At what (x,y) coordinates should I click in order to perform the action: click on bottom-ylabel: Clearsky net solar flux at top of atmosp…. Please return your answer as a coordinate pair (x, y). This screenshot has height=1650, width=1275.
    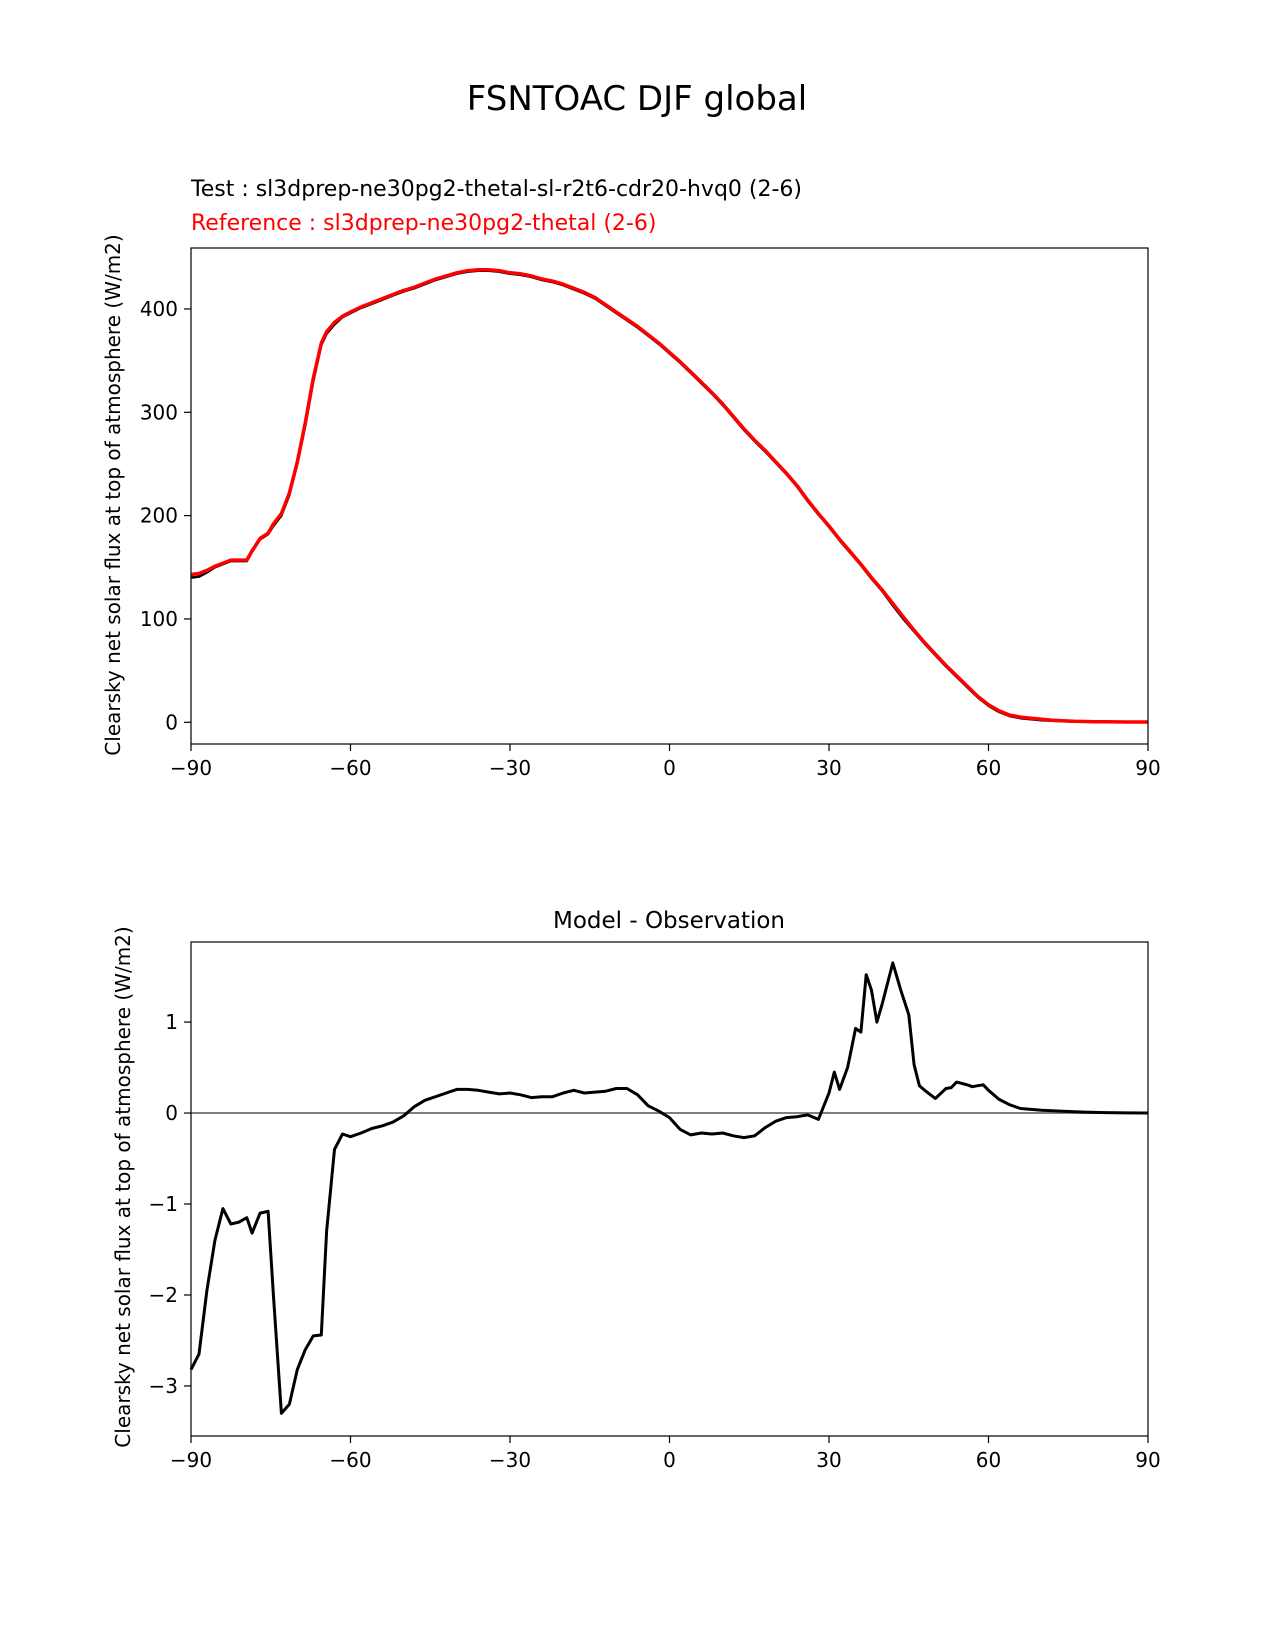
    Looking at the image, I should click on (123, 1186).